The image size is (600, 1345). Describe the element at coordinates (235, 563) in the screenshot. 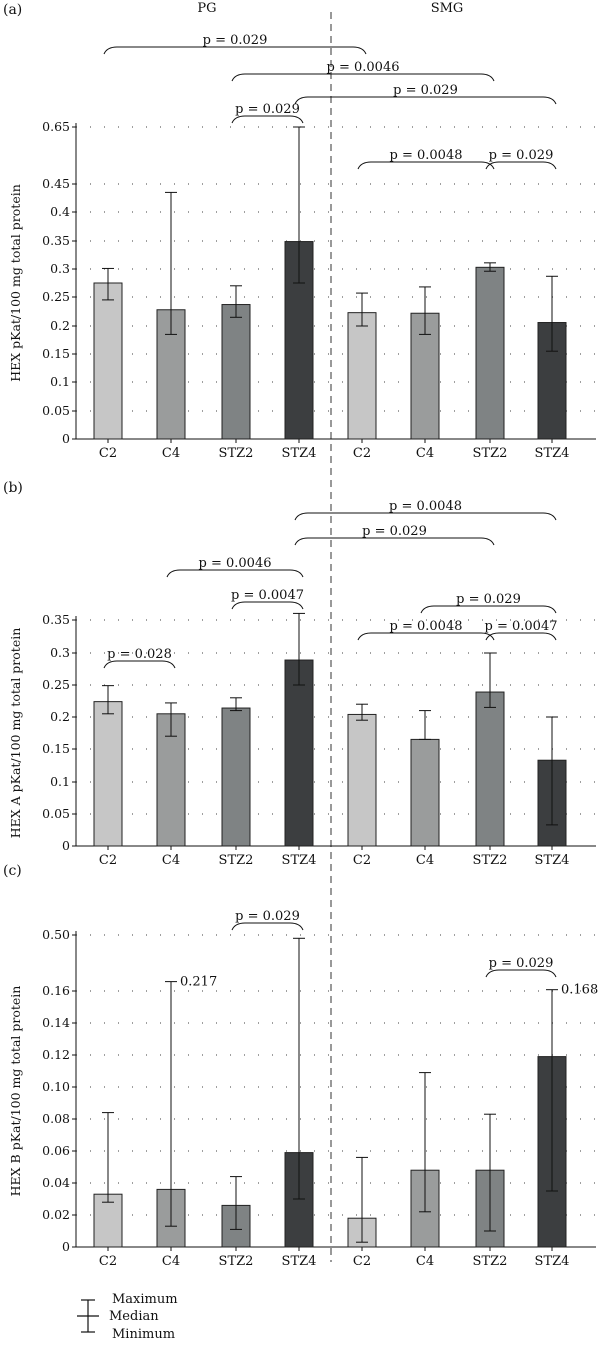

I see `p-value-label: p = 0.0046` at that location.